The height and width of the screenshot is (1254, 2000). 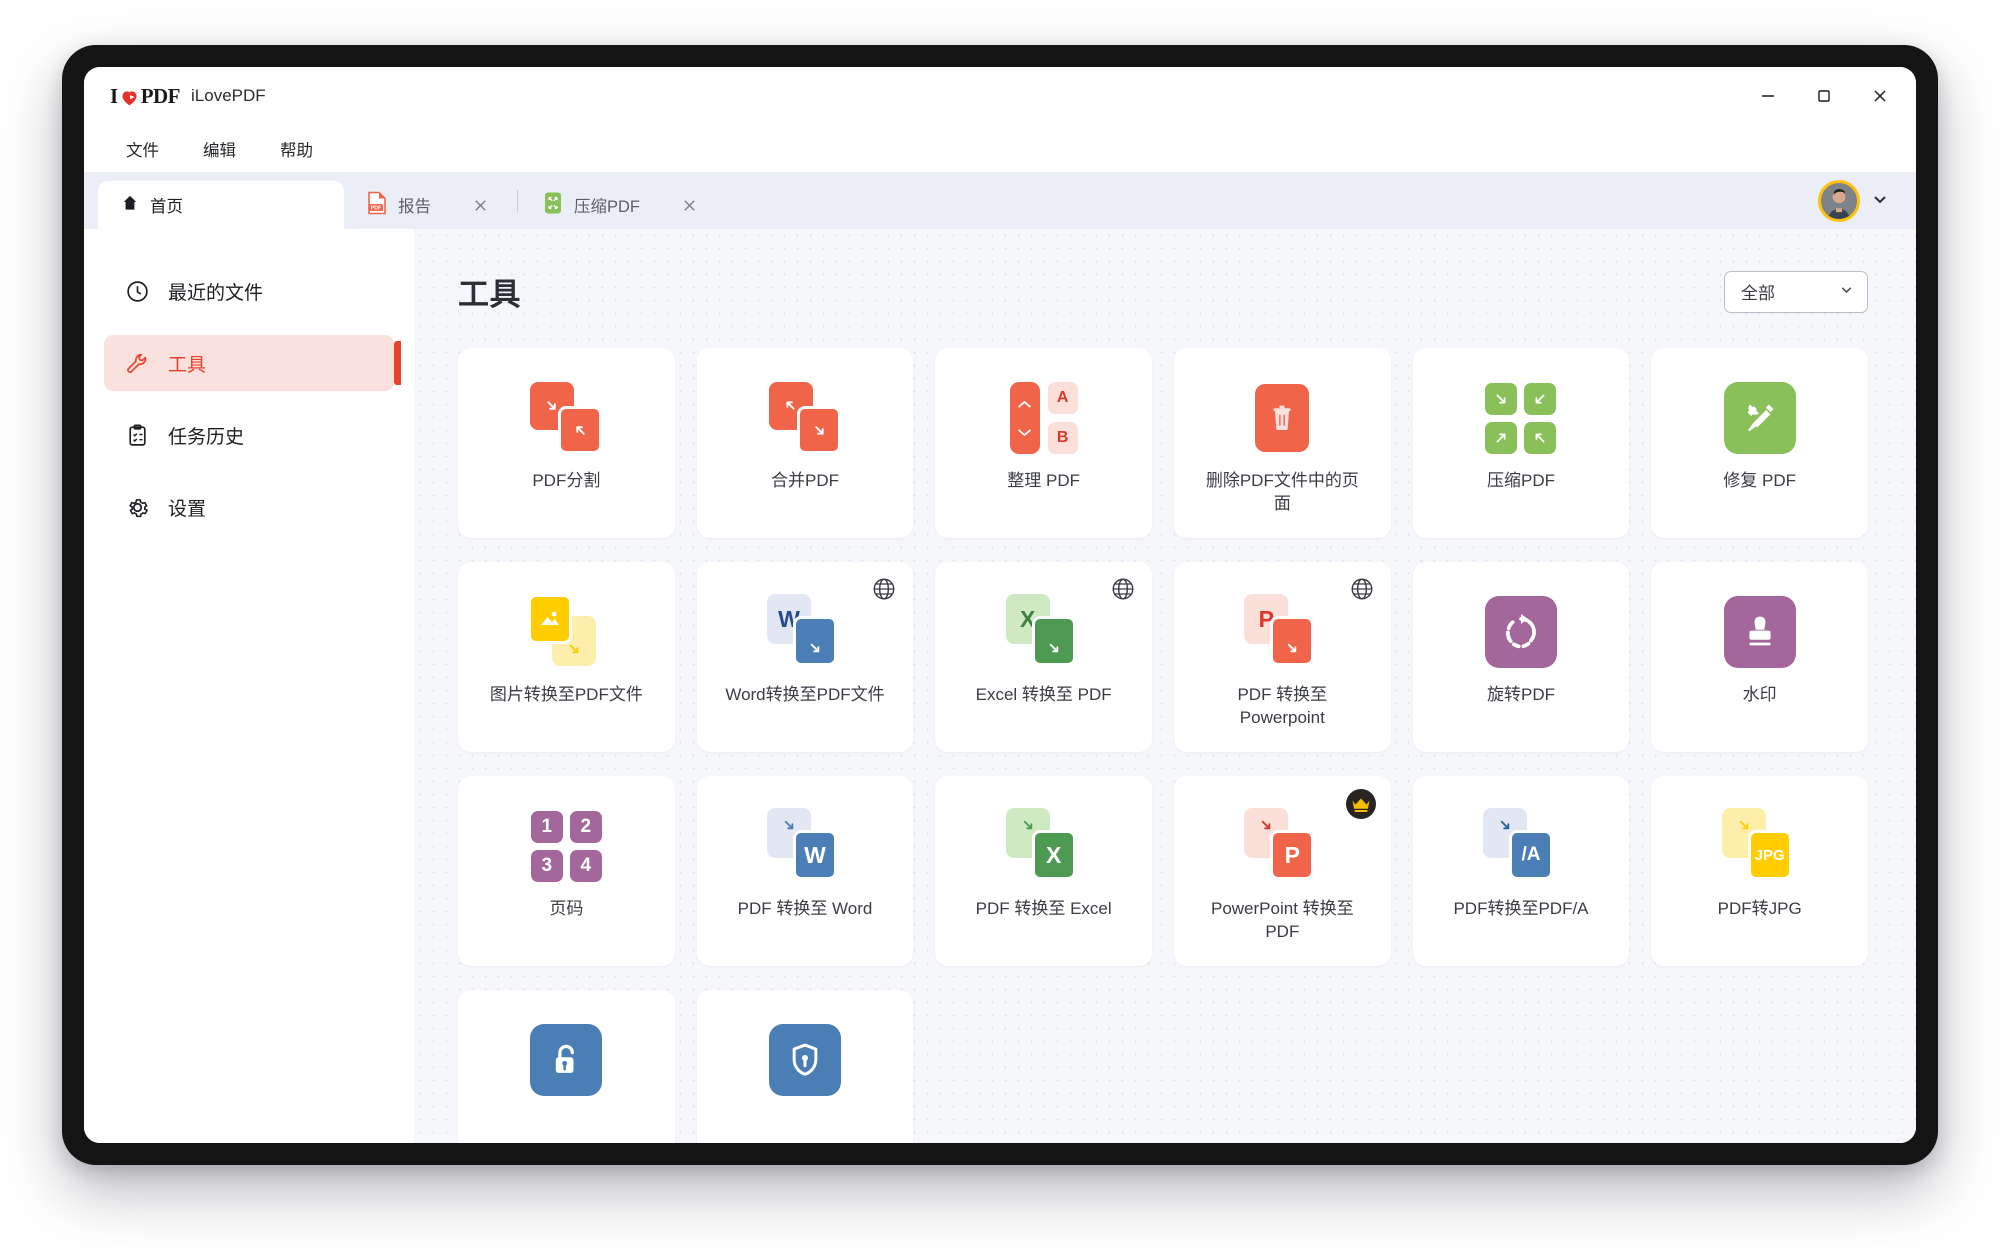 I want to click on tab-compress-pdf: 压缩PDF, so click(x=622, y=205).